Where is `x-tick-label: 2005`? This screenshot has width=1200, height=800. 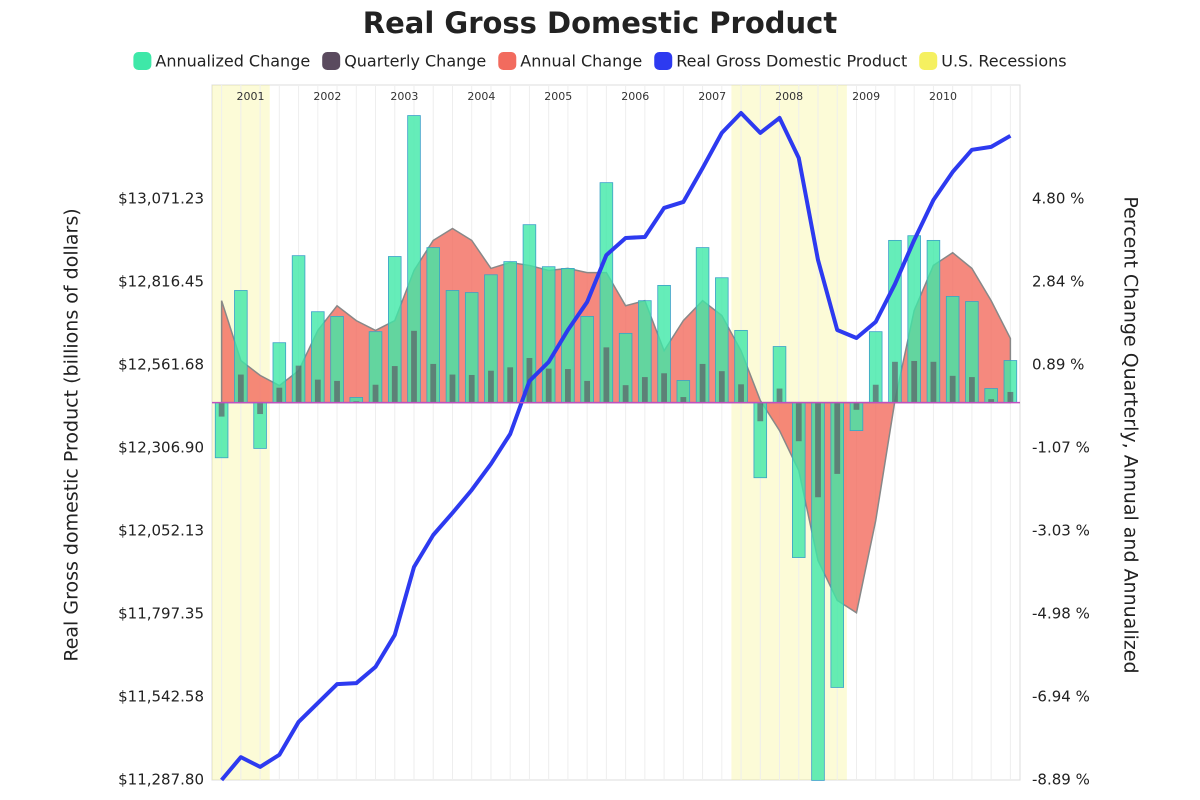 x-tick-label: 2005 is located at coordinates (558, 96).